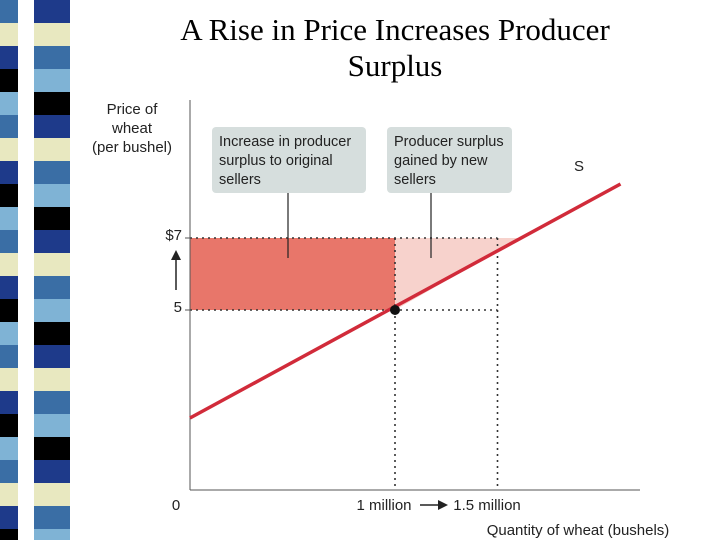 Image resolution: width=720 pixels, height=540 pixels. Describe the element at coordinates (176, 505) in the screenshot. I see `origin-label: 0` at that location.